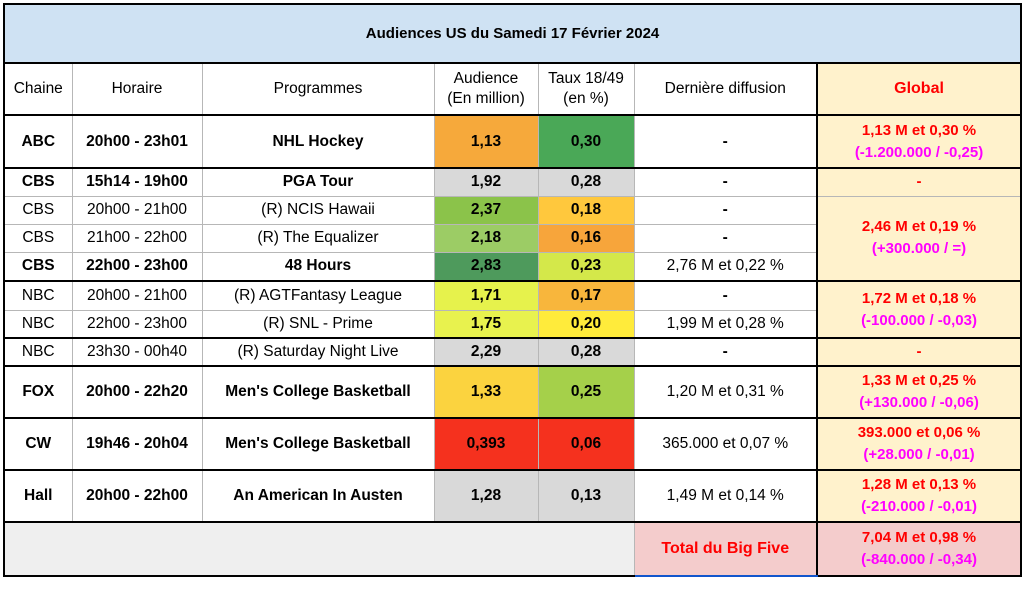 This screenshot has height=590, width=1023. What do you see at coordinates (919, 152) in the screenshot?
I see `global-abc-line2: (-1.200.000 / -0,25)` at bounding box center [919, 152].